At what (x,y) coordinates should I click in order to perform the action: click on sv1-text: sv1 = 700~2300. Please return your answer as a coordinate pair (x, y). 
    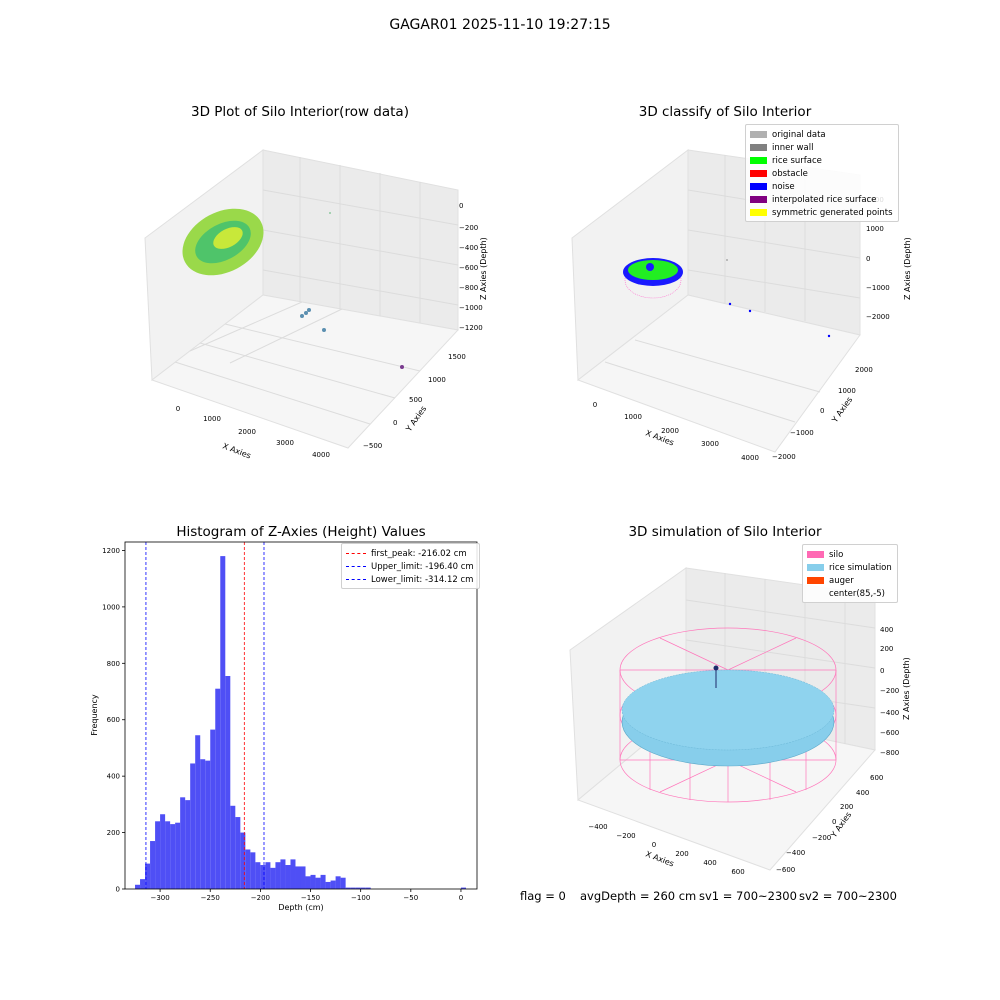
    Looking at the image, I should click on (748, 896).